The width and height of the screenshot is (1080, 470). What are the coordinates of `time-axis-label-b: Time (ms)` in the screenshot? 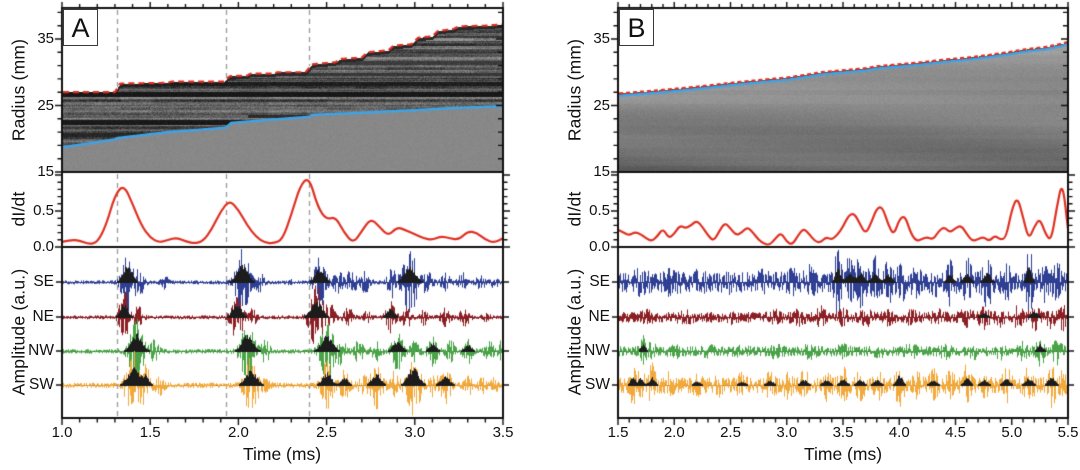 It's located at (843, 454).